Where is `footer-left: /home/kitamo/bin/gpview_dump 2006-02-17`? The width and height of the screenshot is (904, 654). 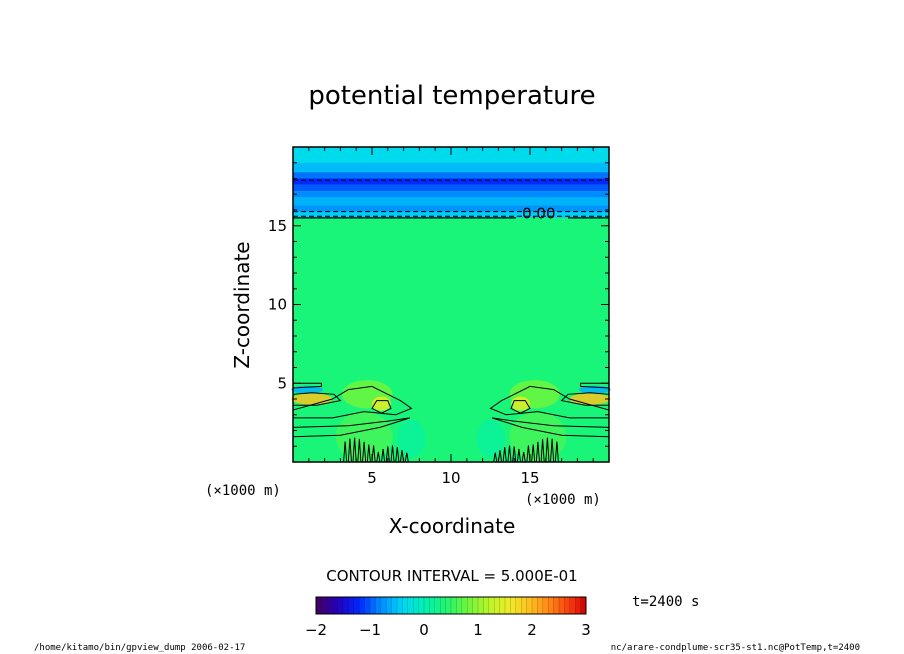 footer-left: /home/kitamo/bin/gpview_dump 2006-02-17 is located at coordinates (139, 648).